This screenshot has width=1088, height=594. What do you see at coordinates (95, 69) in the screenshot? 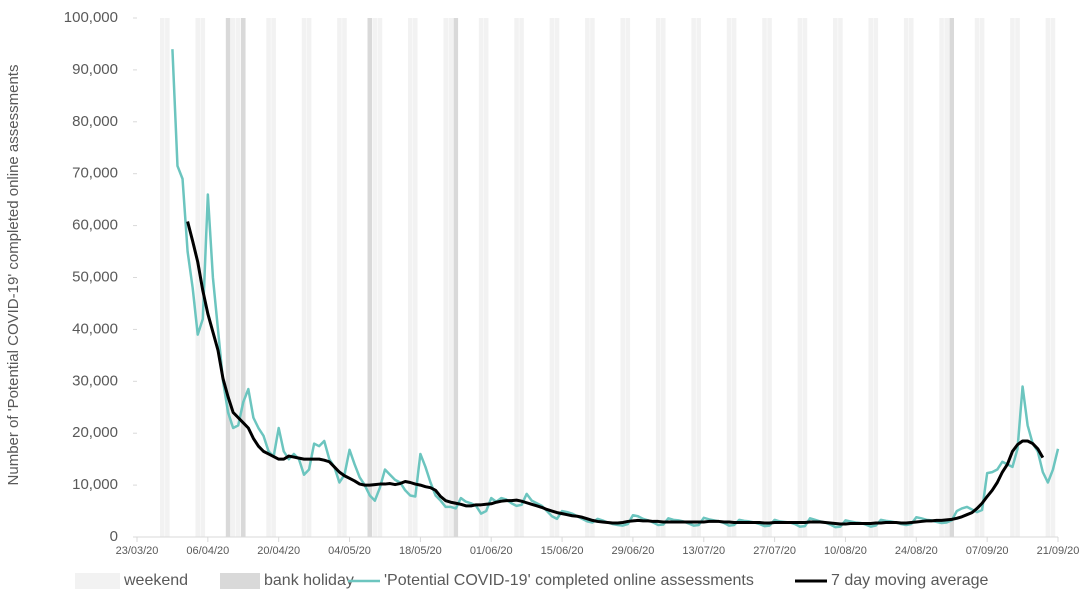
I see `y-tick-label: 90,000` at bounding box center [95, 69].